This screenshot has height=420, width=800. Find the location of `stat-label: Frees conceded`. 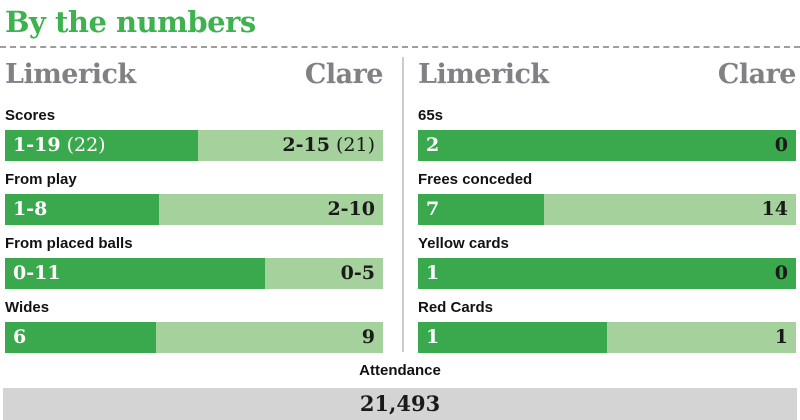

stat-label: Frees conceded is located at coordinates (475, 179).